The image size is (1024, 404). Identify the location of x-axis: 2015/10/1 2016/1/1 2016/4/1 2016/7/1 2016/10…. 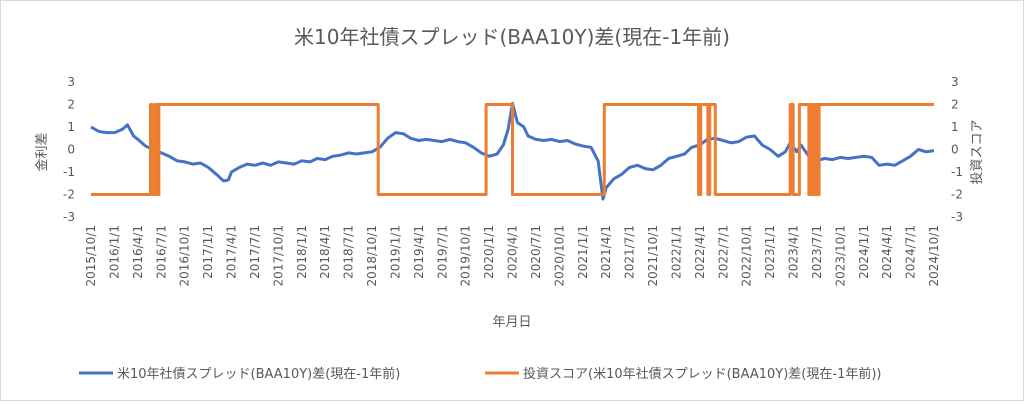
(512, 256).